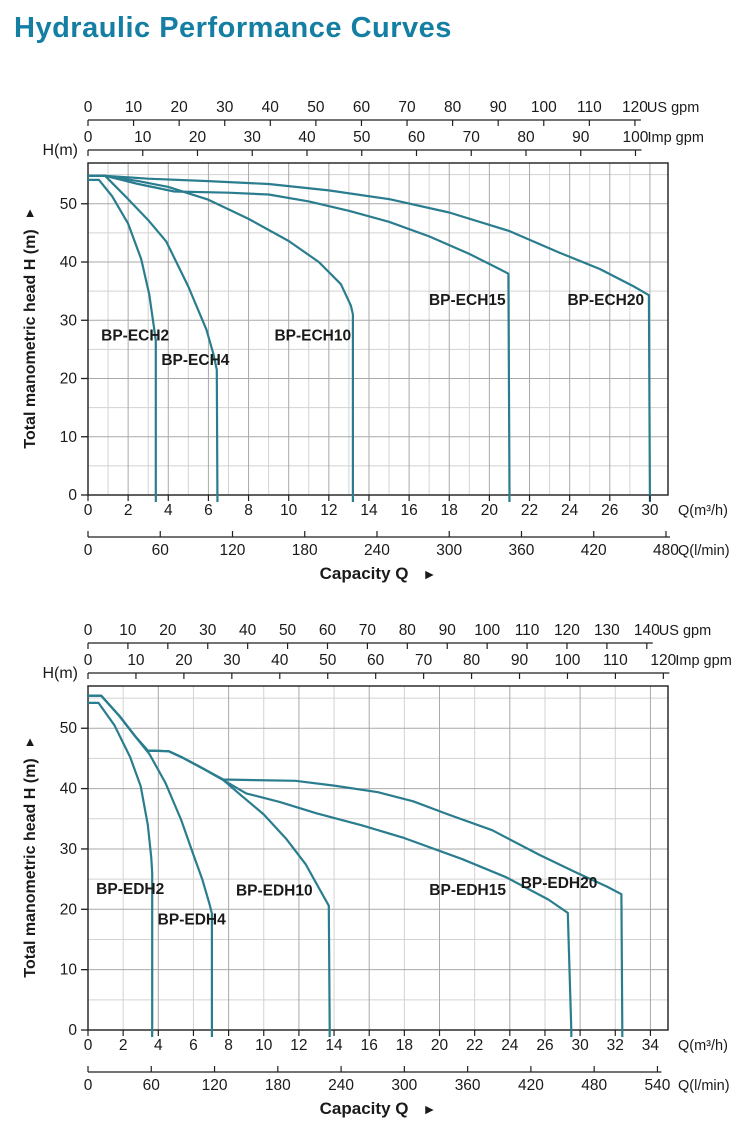 This screenshot has height=1141, width=750. Describe the element at coordinates (305, 550) in the screenshot. I see `tick-label: 180` at that location.